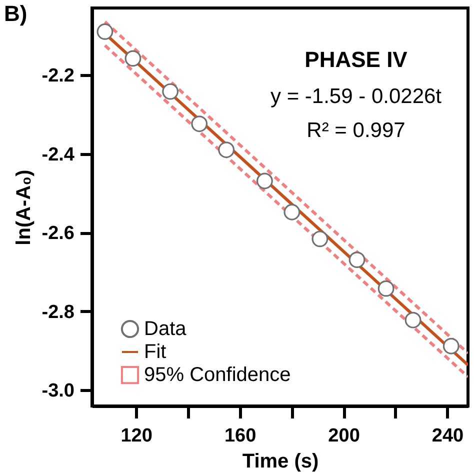 Image resolution: width=474 pixels, height=474 pixels. I want to click on x-tick-label: 240, so click(448, 436).